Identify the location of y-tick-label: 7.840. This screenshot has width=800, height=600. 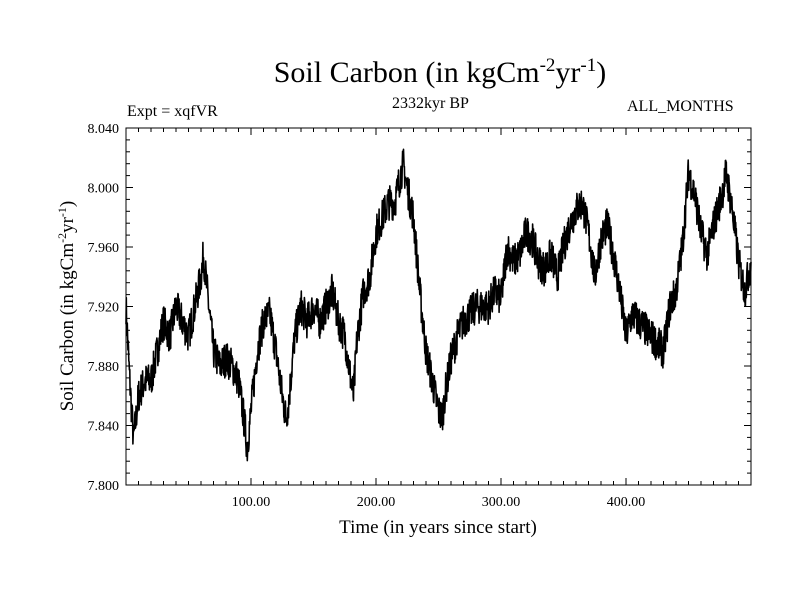
(104, 427).